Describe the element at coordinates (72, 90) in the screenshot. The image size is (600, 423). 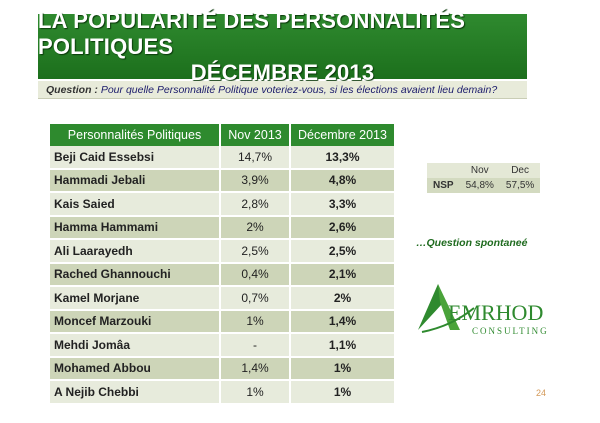
I see `question-label: Question :` at that location.